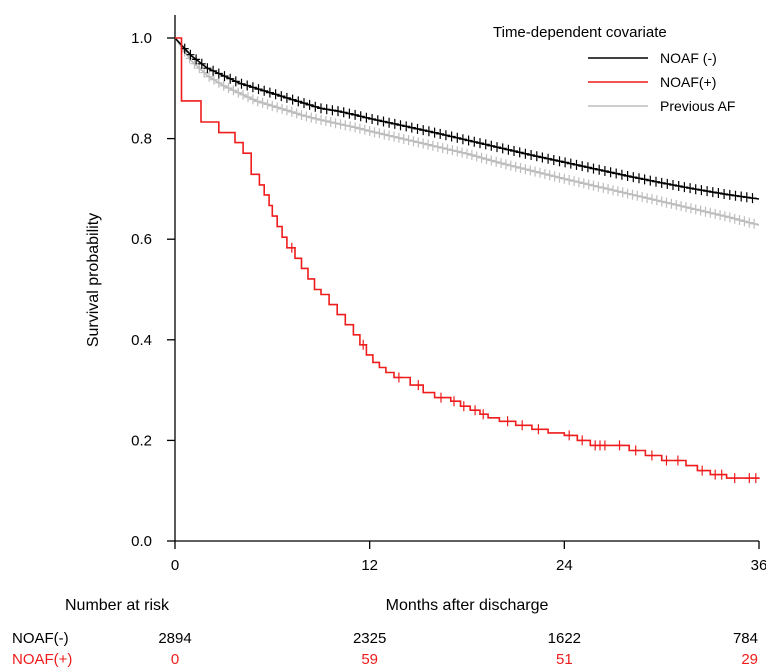 The width and height of the screenshot is (766, 671). What do you see at coordinates (697, 106) in the screenshot?
I see `legend-label-previous-af: Previous AF` at bounding box center [697, 106].